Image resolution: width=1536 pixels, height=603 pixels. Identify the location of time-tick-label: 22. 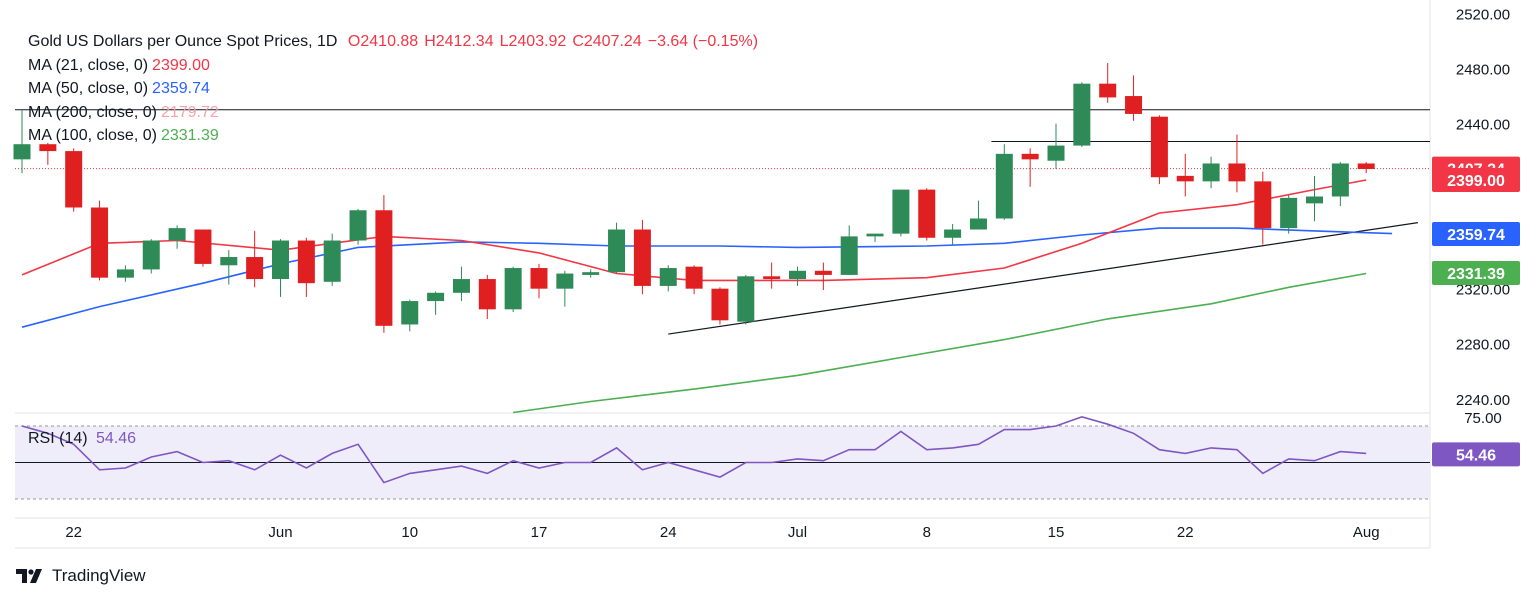
(73, 532).